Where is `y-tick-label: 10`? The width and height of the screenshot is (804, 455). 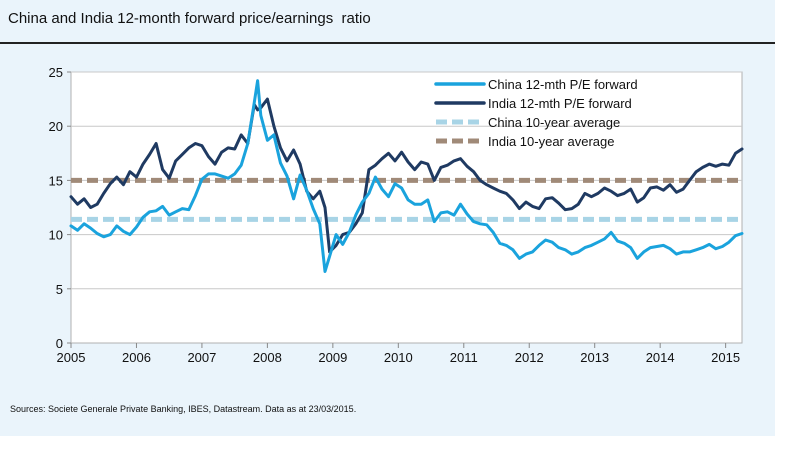
y-tick-label: 10 is located at coordinates (56, 235).